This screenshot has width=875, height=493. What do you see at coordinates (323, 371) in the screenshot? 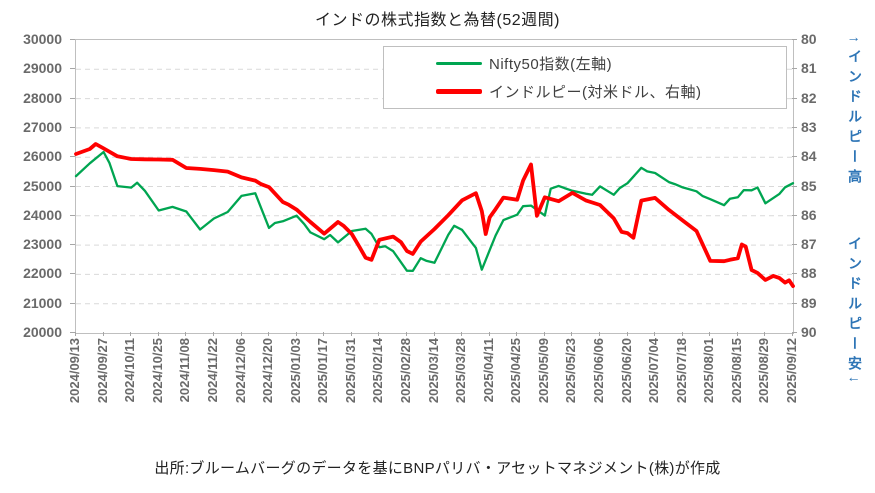
I see `x-axis-label: 2025/01/17` at bounding box center [323, 371].